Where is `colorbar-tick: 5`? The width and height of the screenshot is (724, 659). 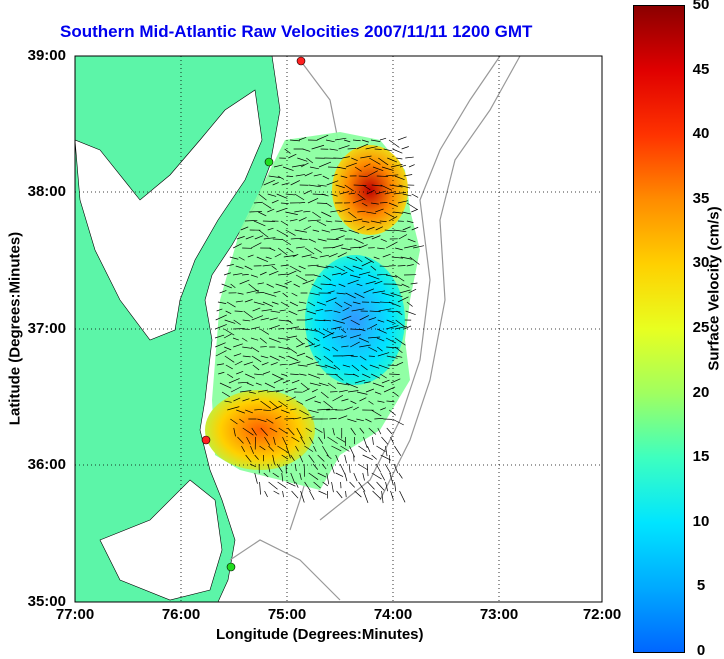 colorbar-tick: 5 is located at coordinates (701, 585).